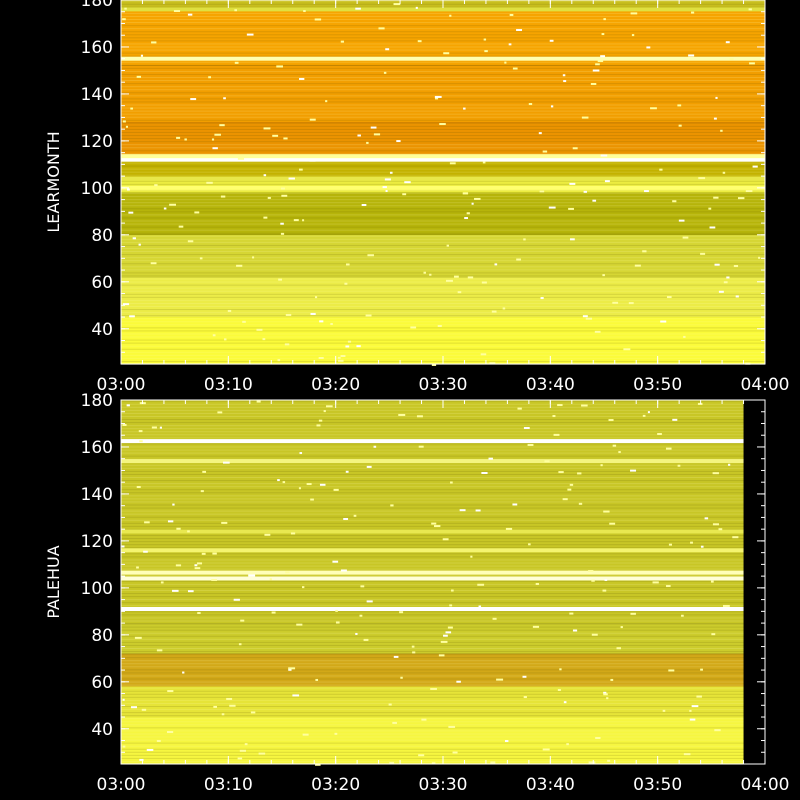  What do you see at coordinates (121, 385) in the screenshot?
I see `x-tick-label: 03:00` at bounding box center [121, 385].